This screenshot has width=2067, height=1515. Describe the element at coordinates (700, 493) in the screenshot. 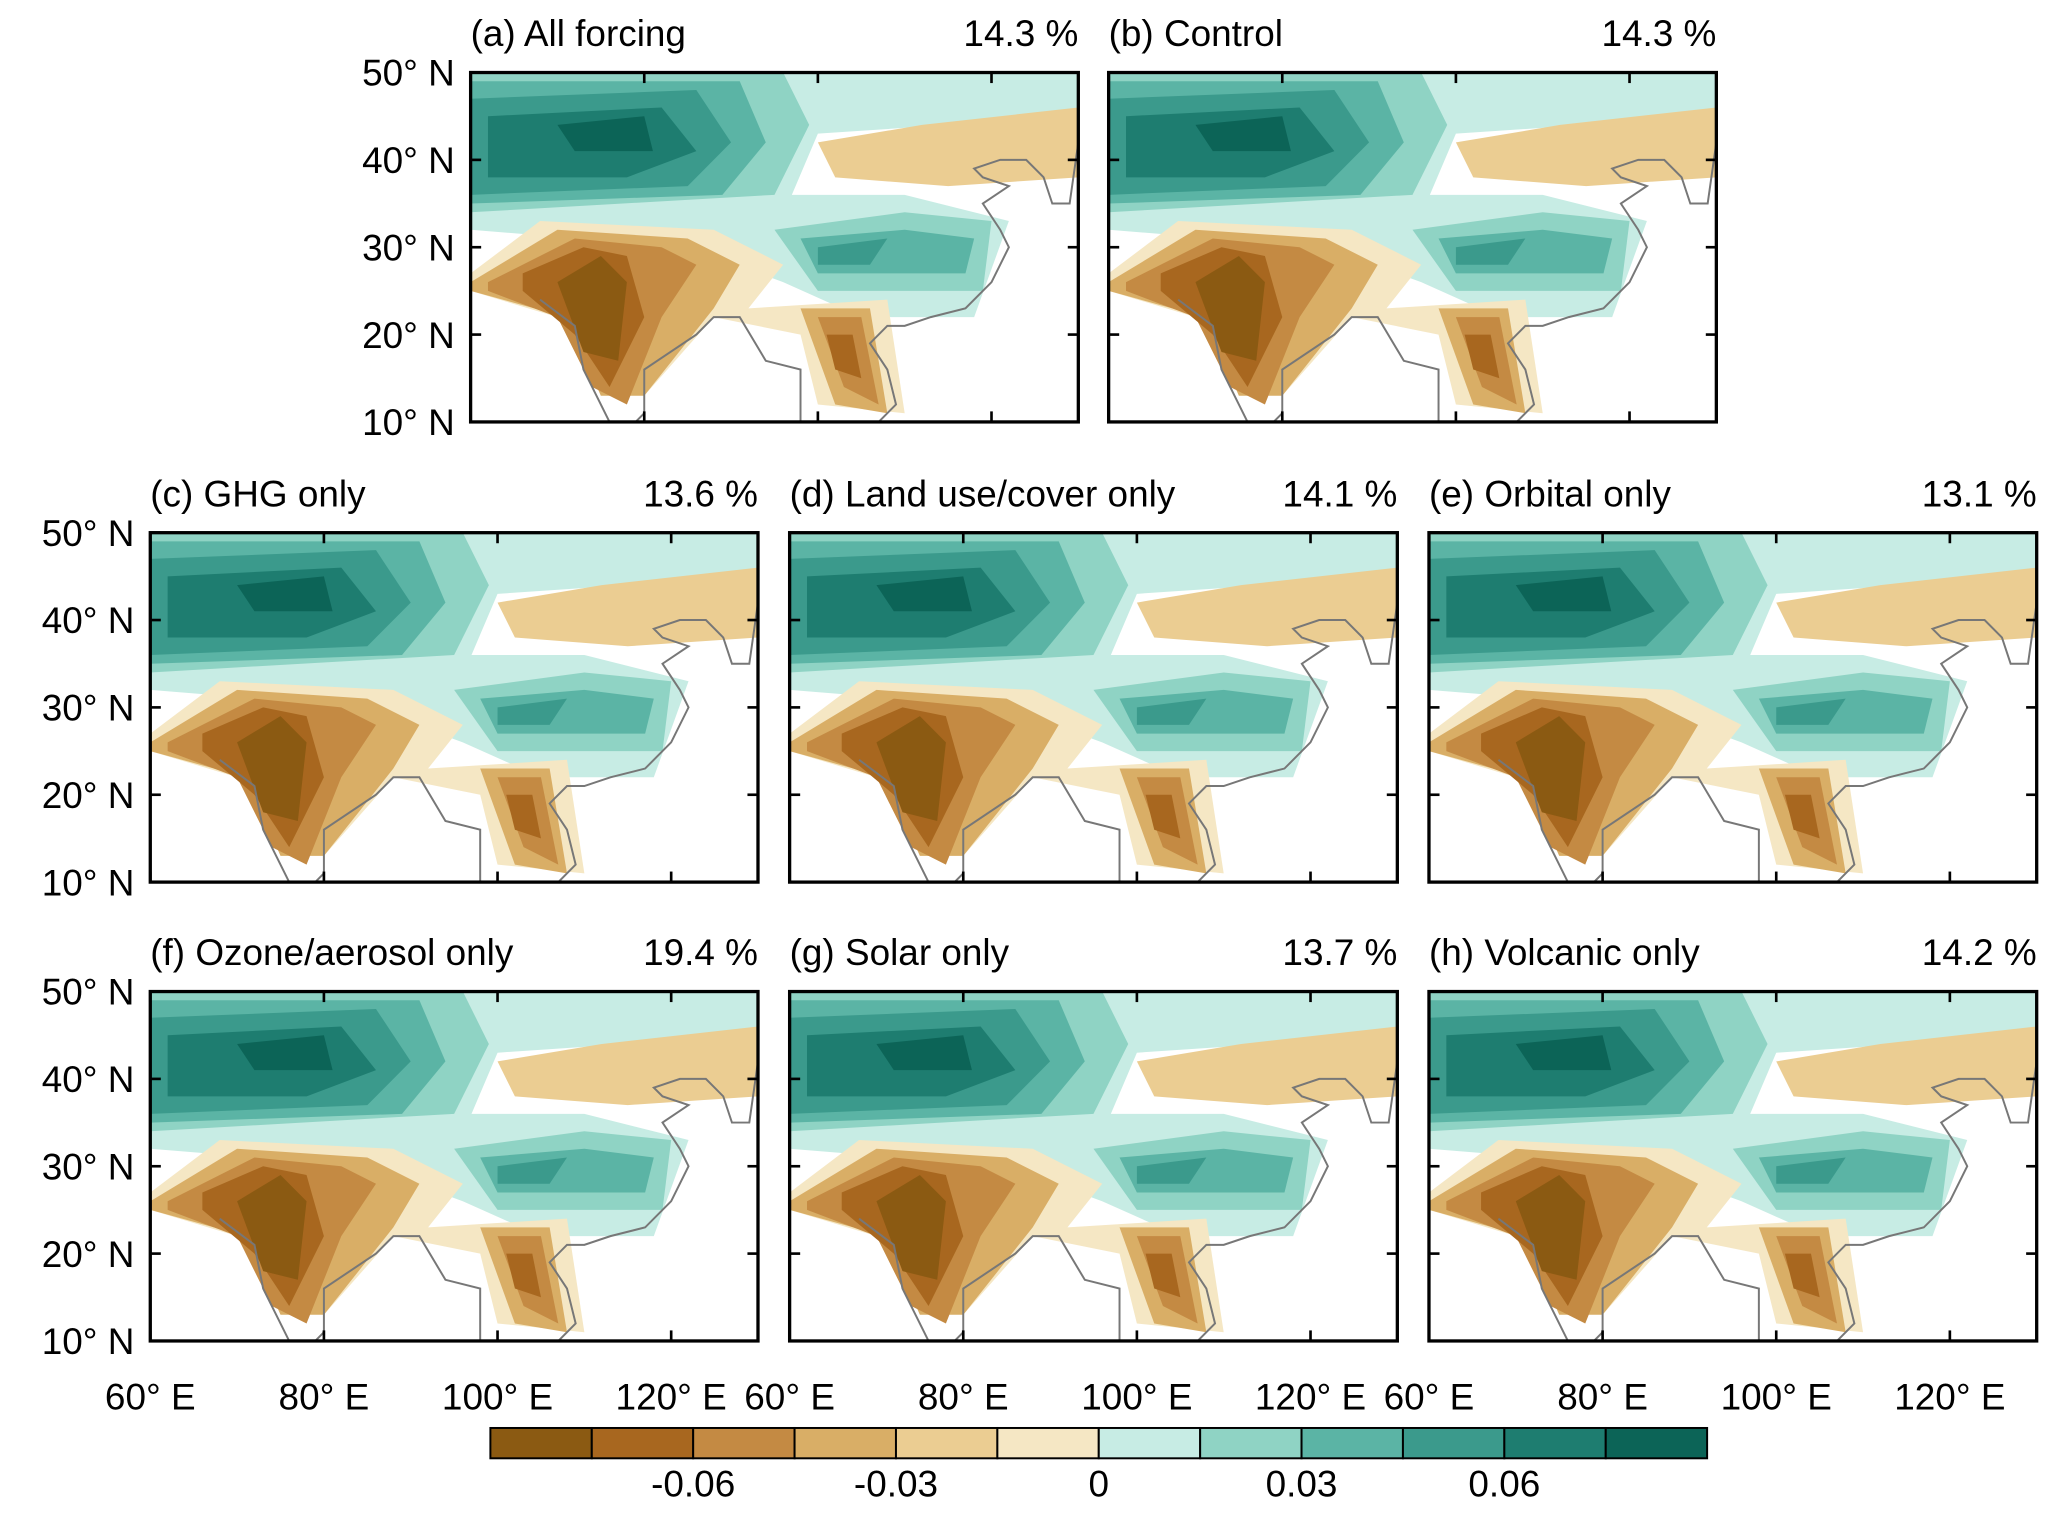

I see `panel-percent: 13.6 %` at that location.